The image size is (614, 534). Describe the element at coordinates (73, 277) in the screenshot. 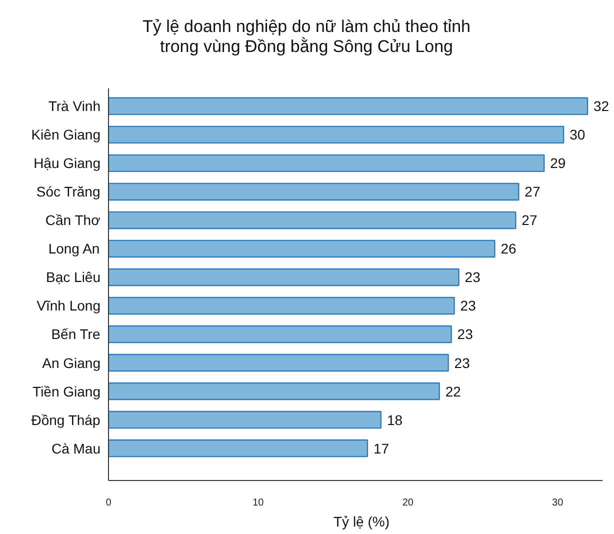

I see `y-tick-label: Bạc Liêu` at that location.